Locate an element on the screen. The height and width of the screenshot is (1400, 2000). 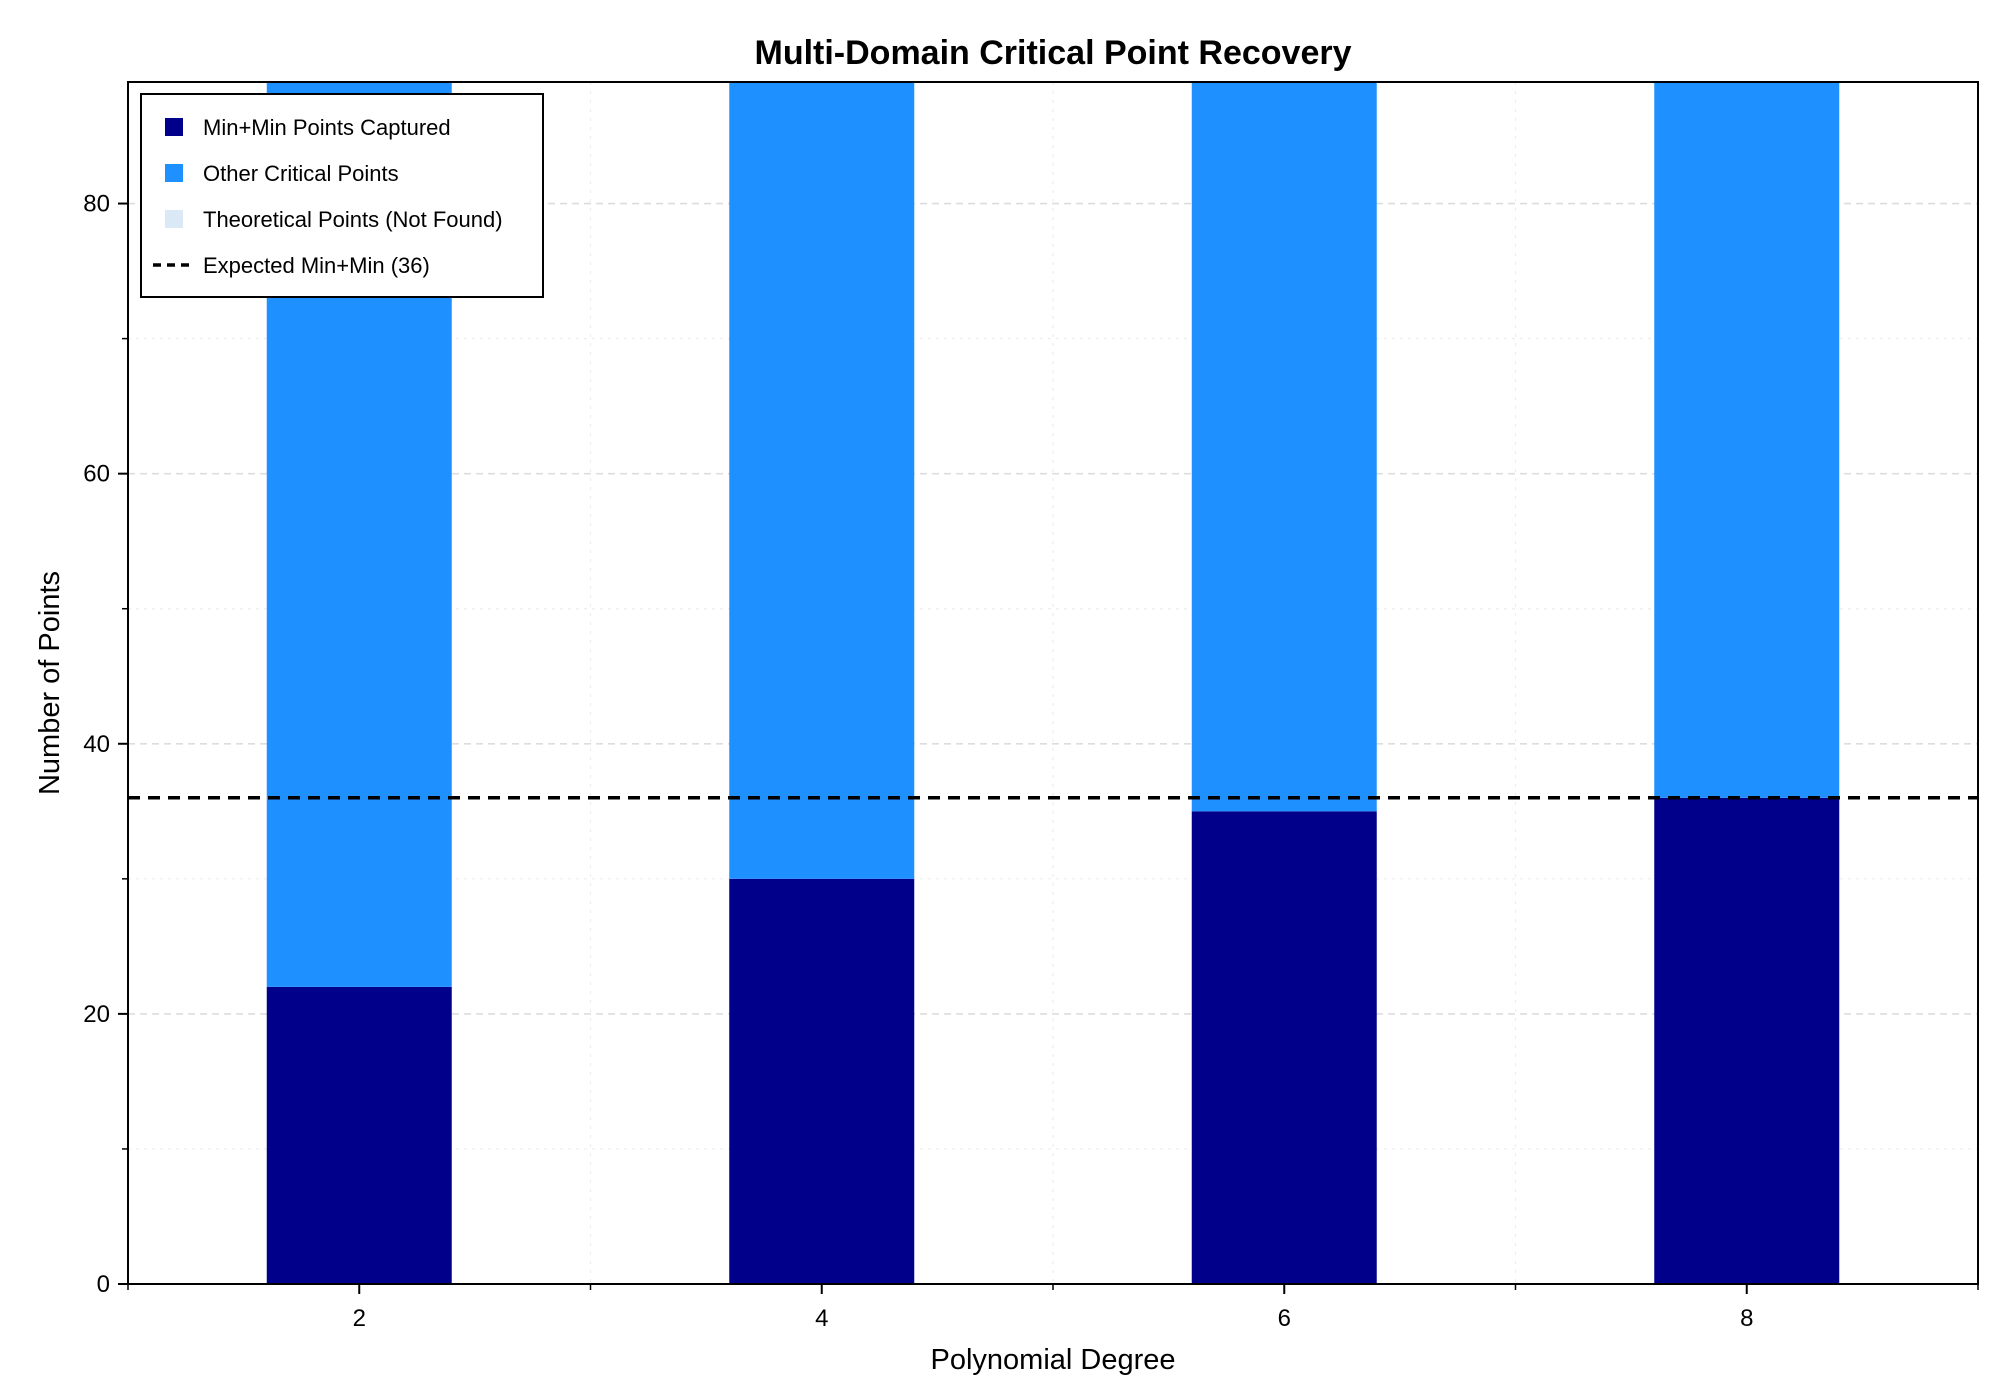
legend-box is located at coordinates (342, 195).